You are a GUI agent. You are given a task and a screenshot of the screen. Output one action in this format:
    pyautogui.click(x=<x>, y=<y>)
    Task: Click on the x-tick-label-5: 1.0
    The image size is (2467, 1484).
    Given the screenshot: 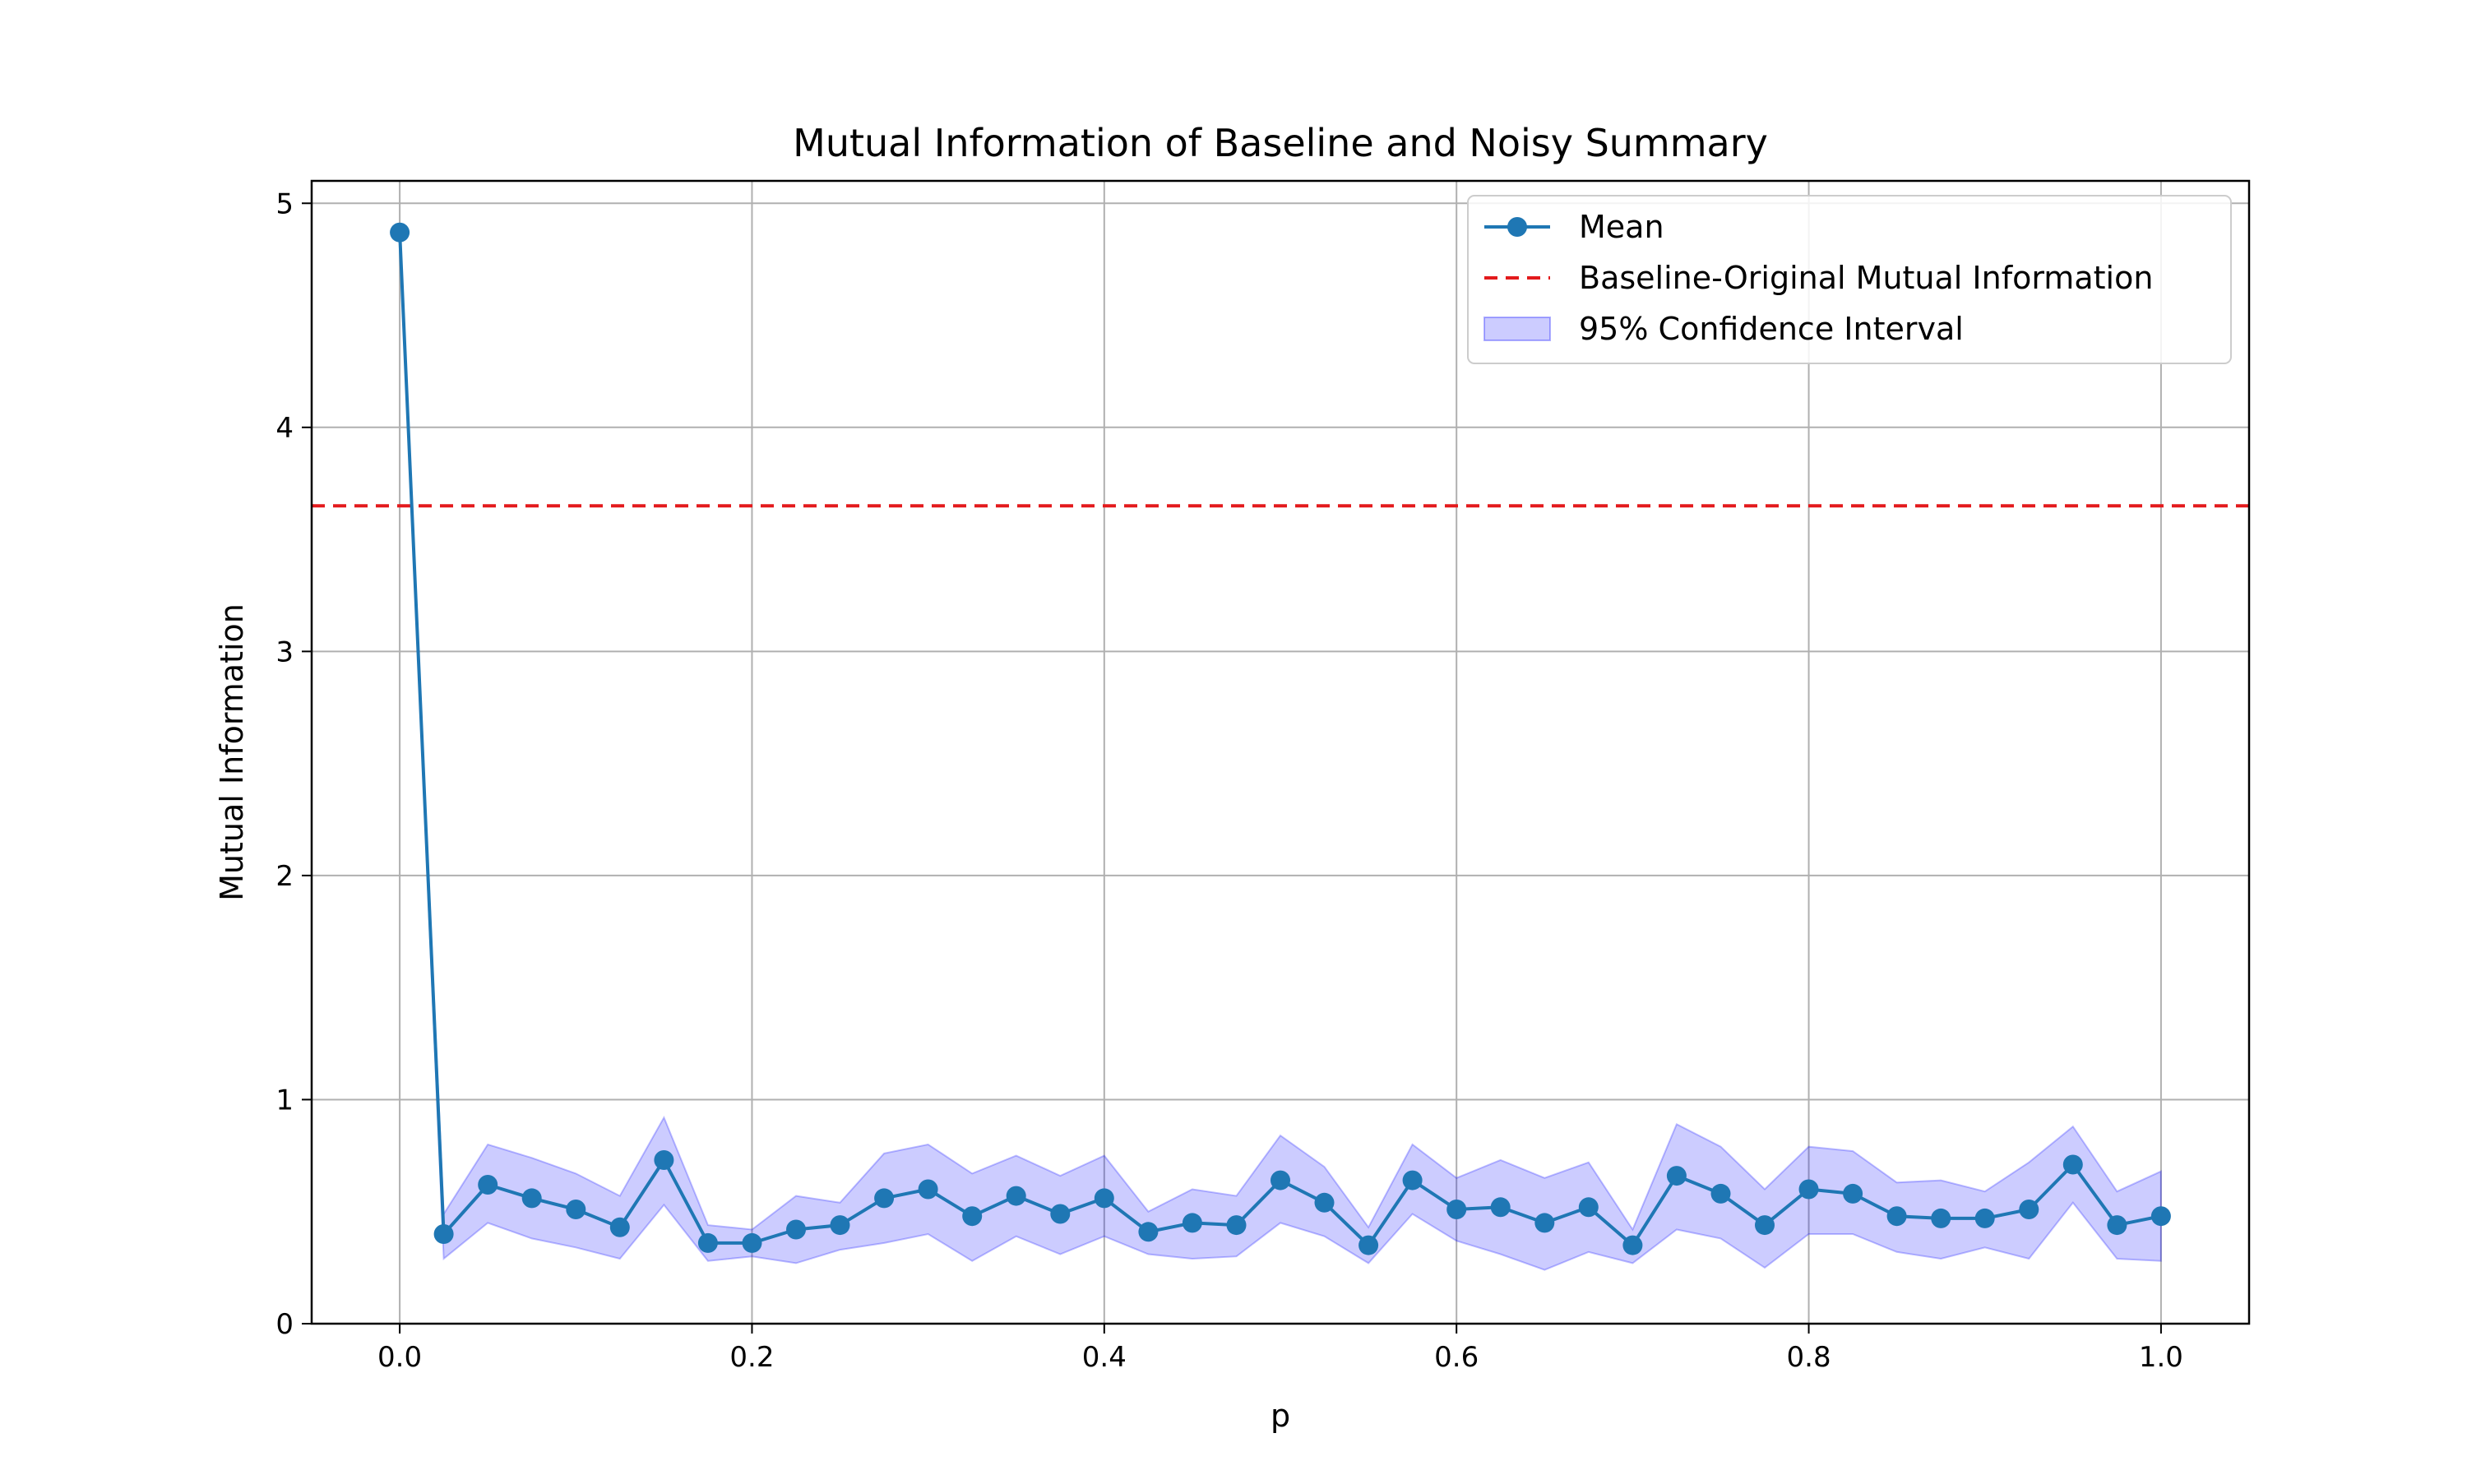 What is the action you would take?
    pyautogui.click(x=2161, y=1357)
    